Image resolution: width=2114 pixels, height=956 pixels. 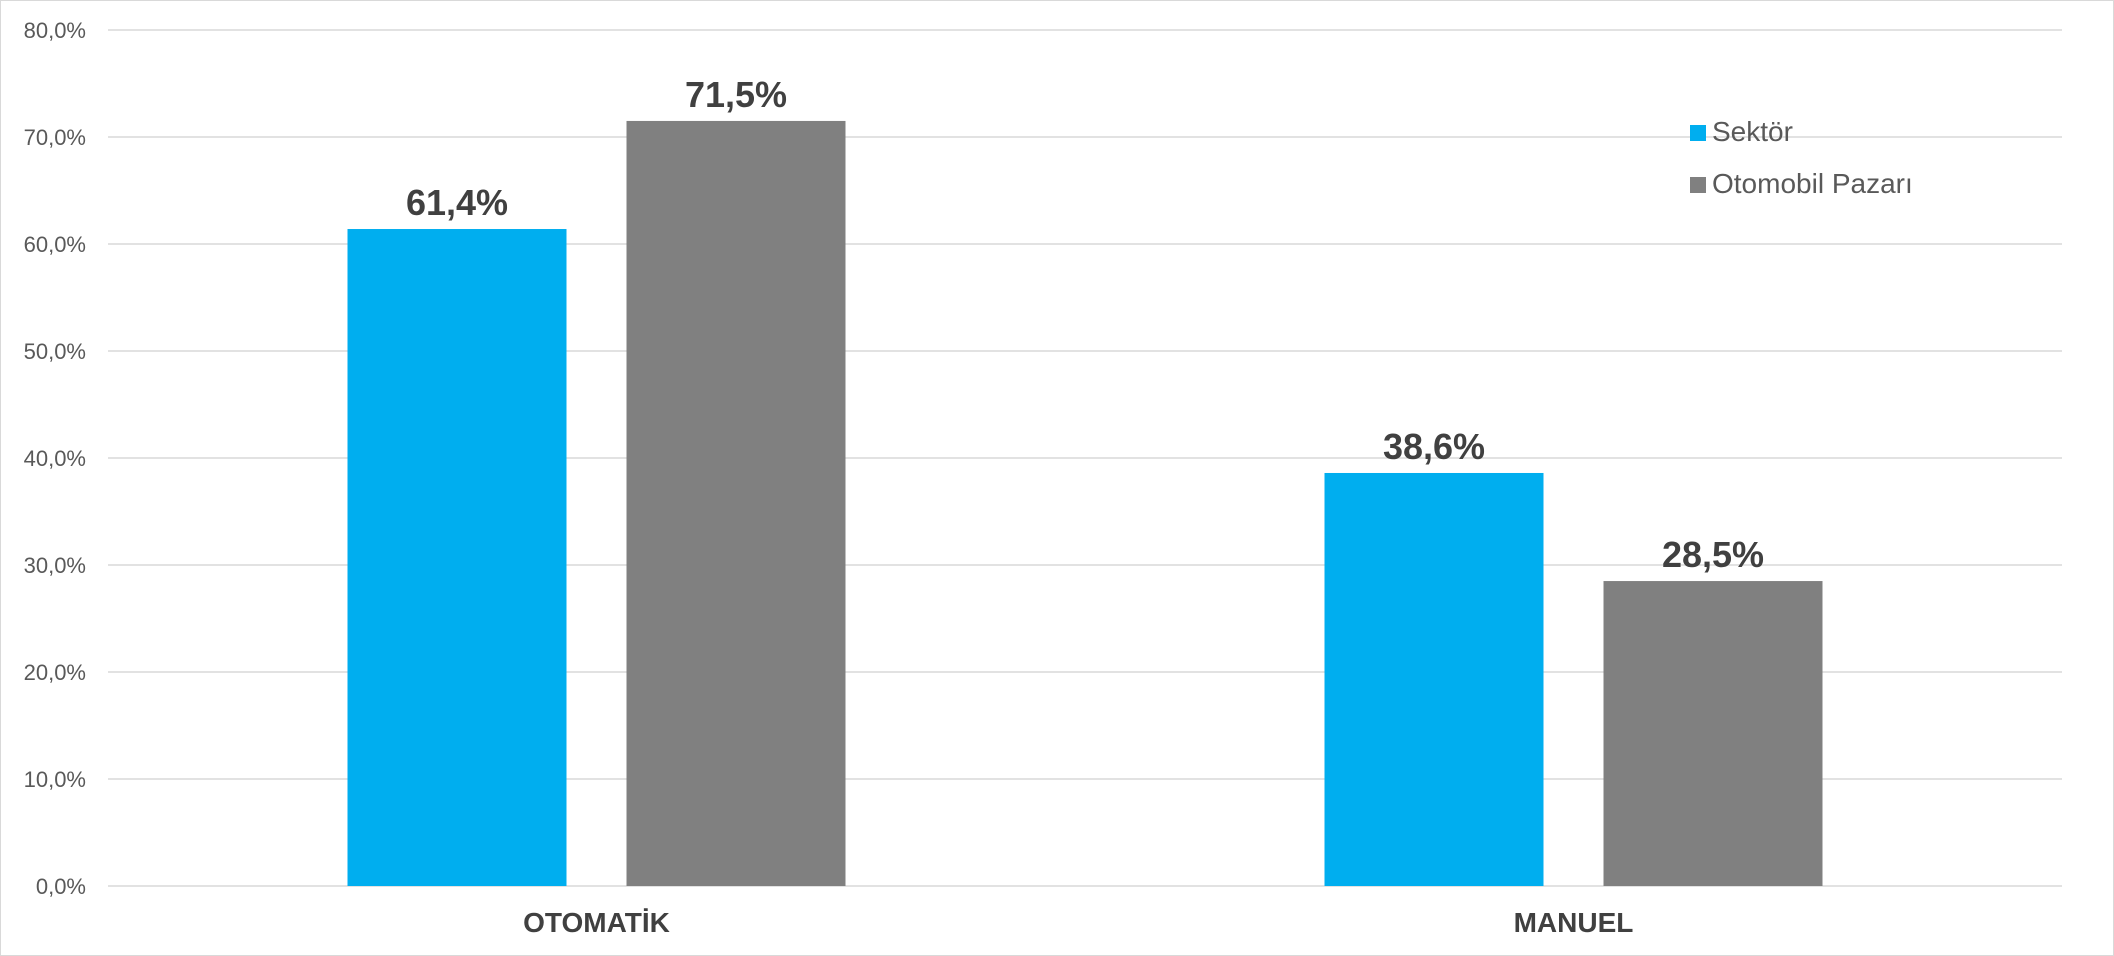 I want to click on data-label: 61,4%, so click(x=457, y=202).